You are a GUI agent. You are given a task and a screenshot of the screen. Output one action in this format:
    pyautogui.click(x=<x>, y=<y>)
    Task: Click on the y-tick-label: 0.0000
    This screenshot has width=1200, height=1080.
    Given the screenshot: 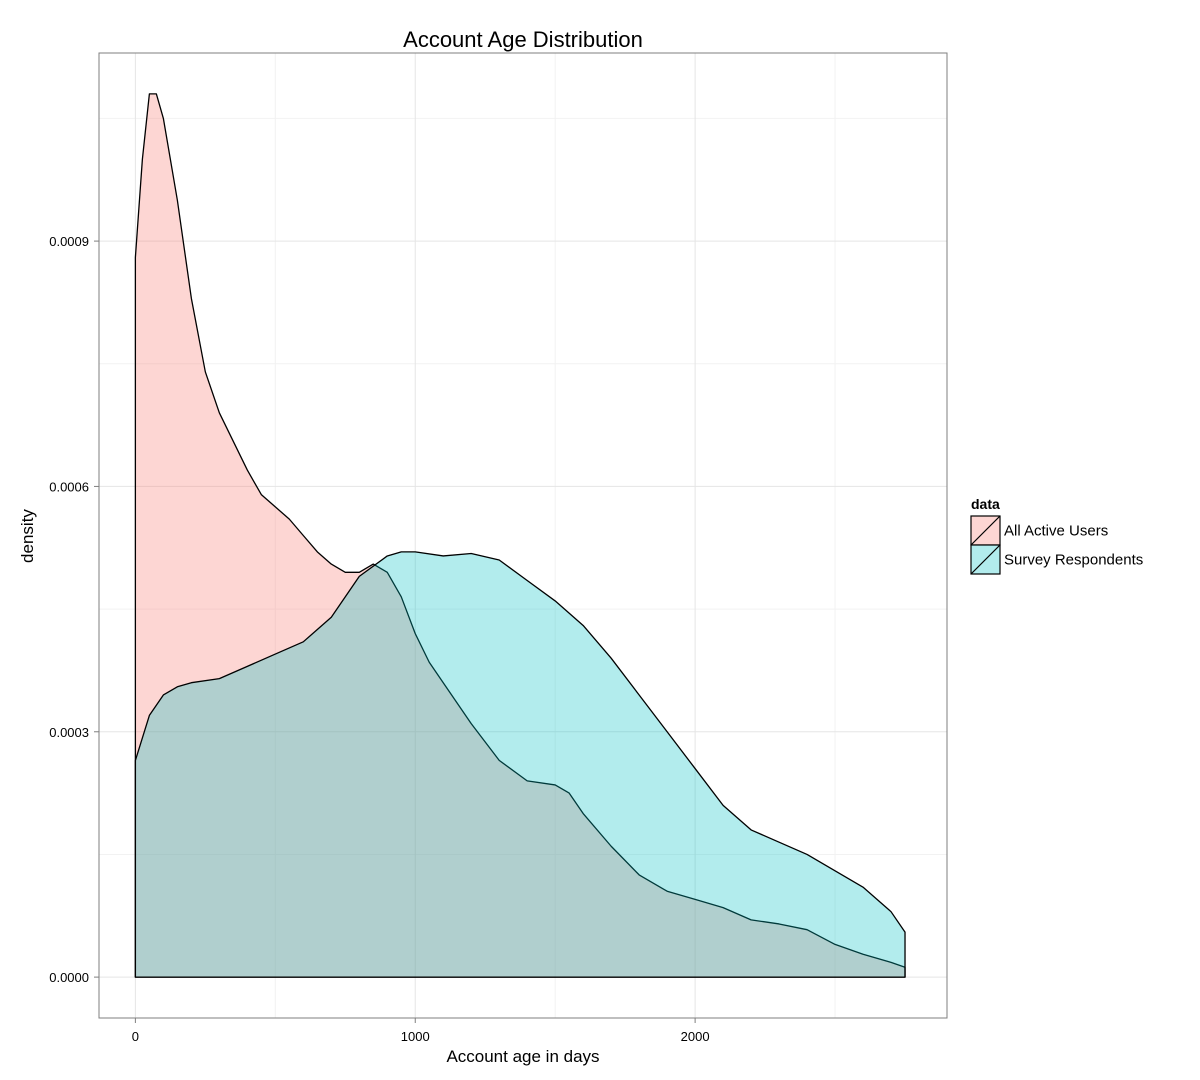 What is the action you would take?
    pyautogui.click(x=69, y=977)
    